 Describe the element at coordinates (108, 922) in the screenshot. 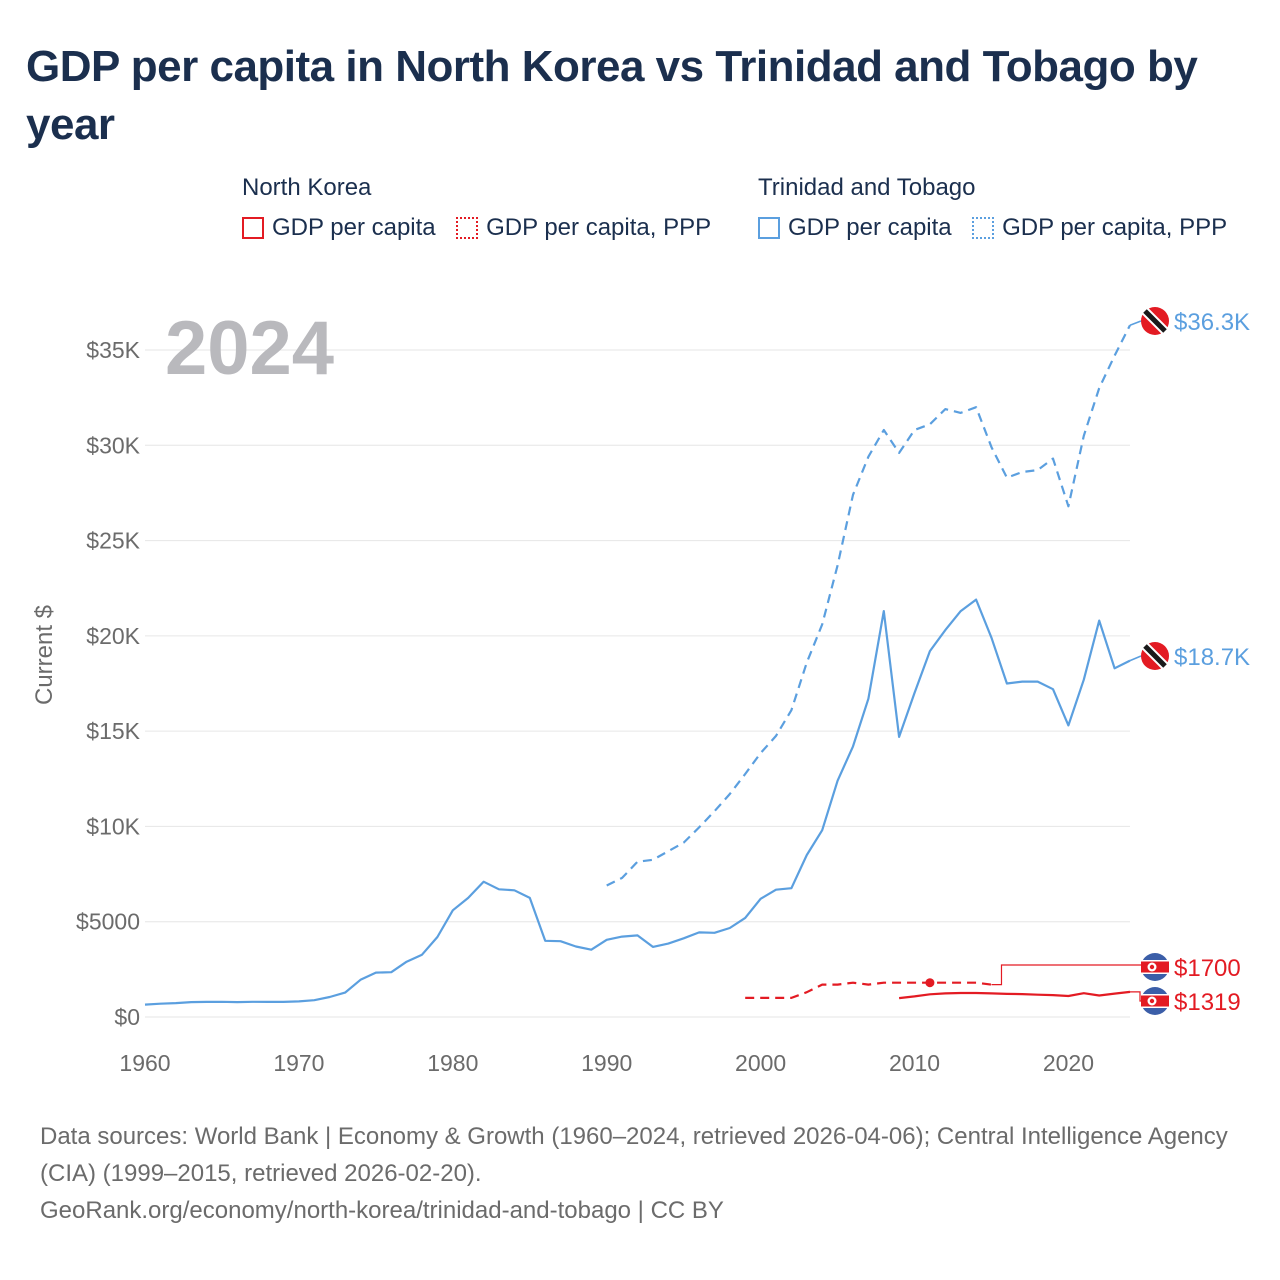

I see `y-tick-label: $5000` at that location.